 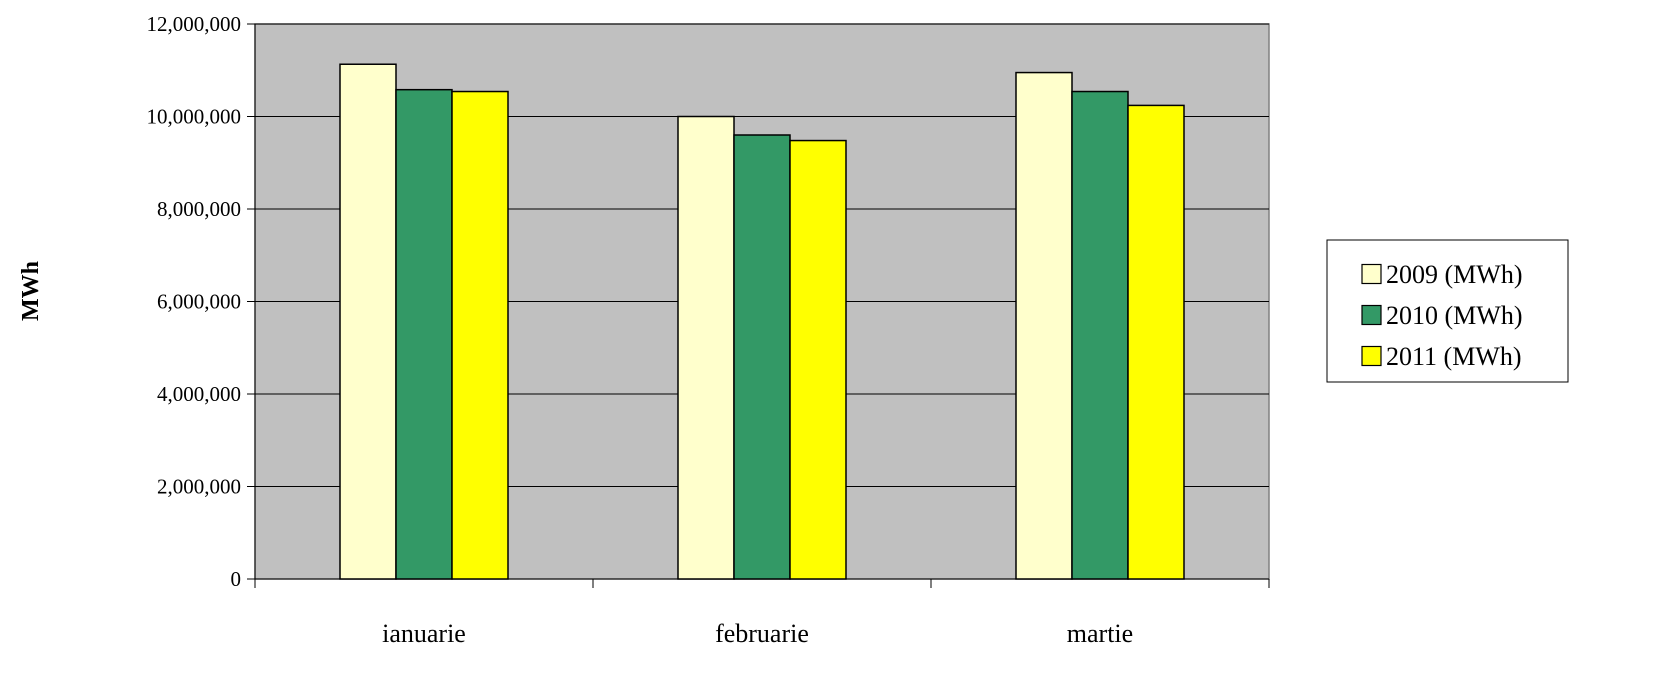 What do you see at coordinates (199, 394) in the screenshot?
I see `y-tick-label: 4,000,000` at bounding box center [199, 394].